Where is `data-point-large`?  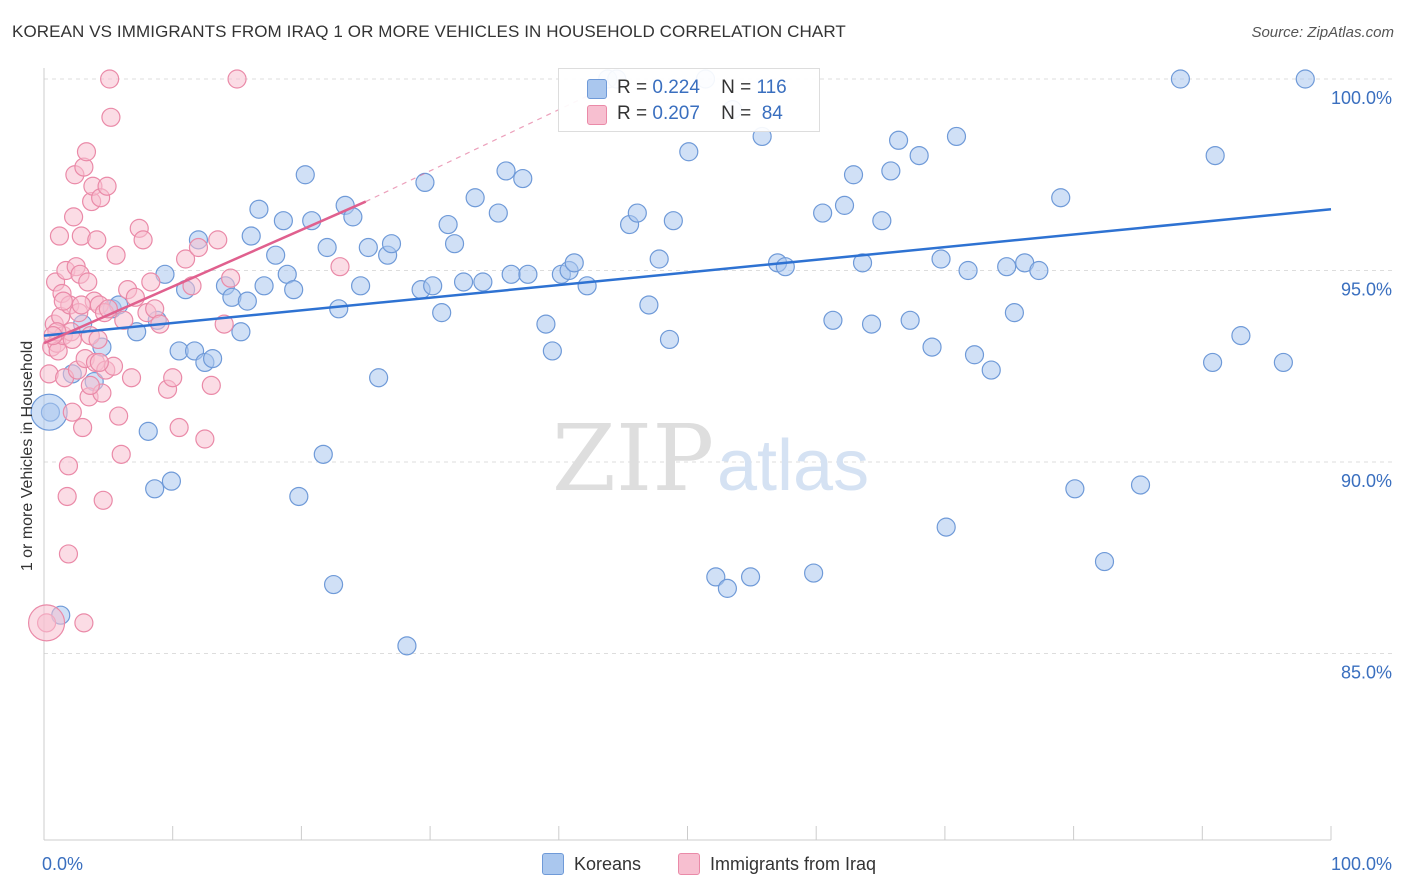 data-point-large is located at coordinates (46, 623).